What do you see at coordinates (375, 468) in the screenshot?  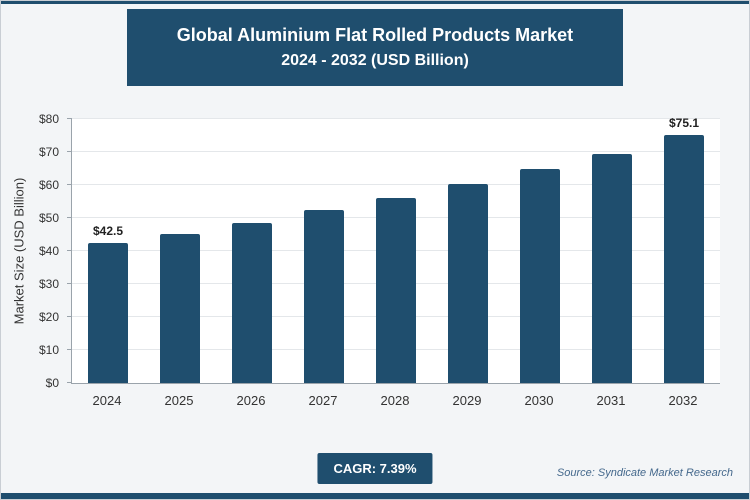 I see `cagr-badge: CAGR: 7.39%` at bounding box center [375, 468].